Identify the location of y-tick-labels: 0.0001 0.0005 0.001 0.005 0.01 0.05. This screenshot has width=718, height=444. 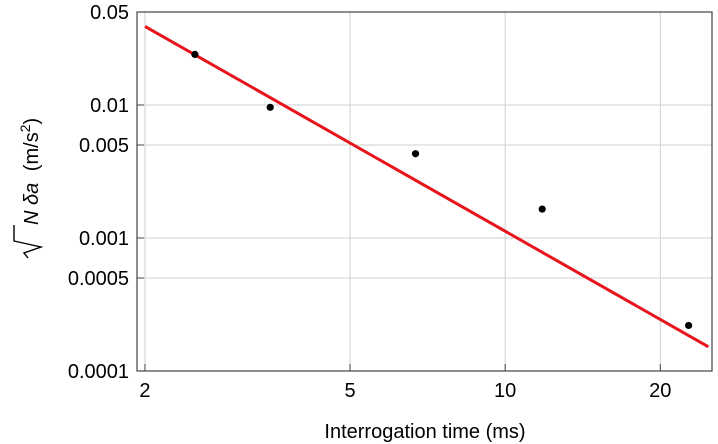
(98, 192).